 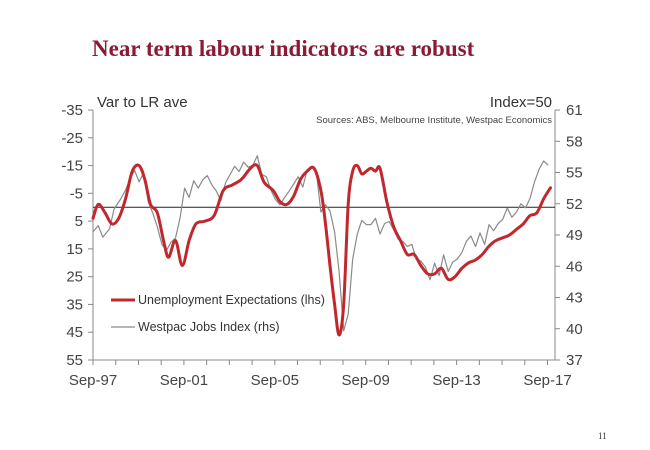 What do you see at coordinates (184, 380) in the screenshot?
I see `x-tick-label: Sep-01` at bounding box center [184, 380].